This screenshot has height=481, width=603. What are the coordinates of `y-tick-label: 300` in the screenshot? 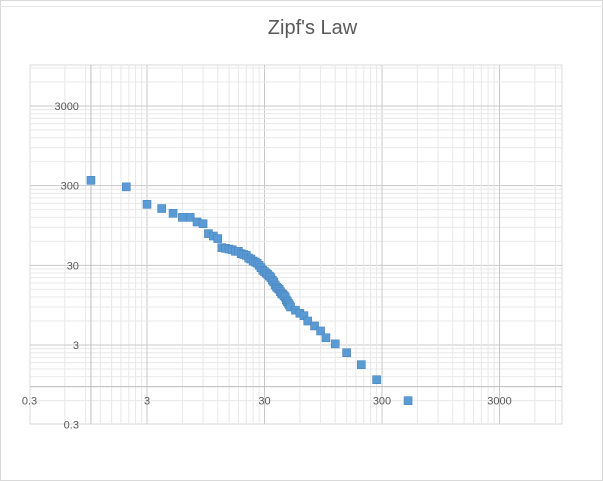 It's located at (70, 187).